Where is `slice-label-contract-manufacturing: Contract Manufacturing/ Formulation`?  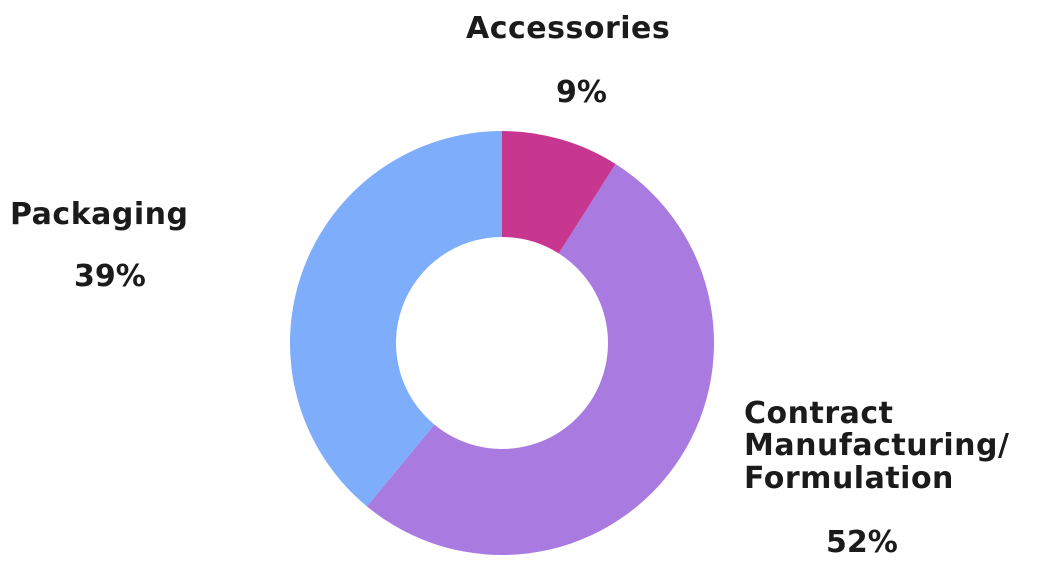 slice-label-contract-manufacturing: Contract Manufacturing/ Formulation is located at coordinates (877, 446).